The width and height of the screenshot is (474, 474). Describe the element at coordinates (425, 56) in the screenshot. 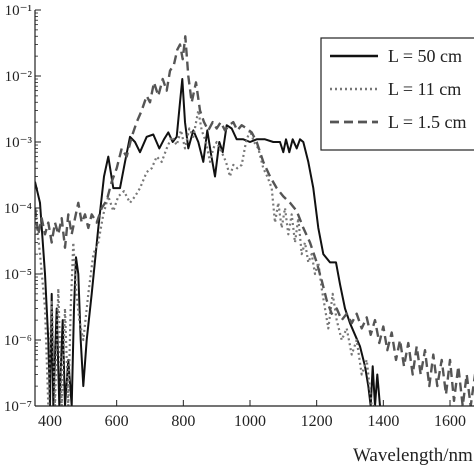

I see `legend-label-1: L = 50 cm` at that location.